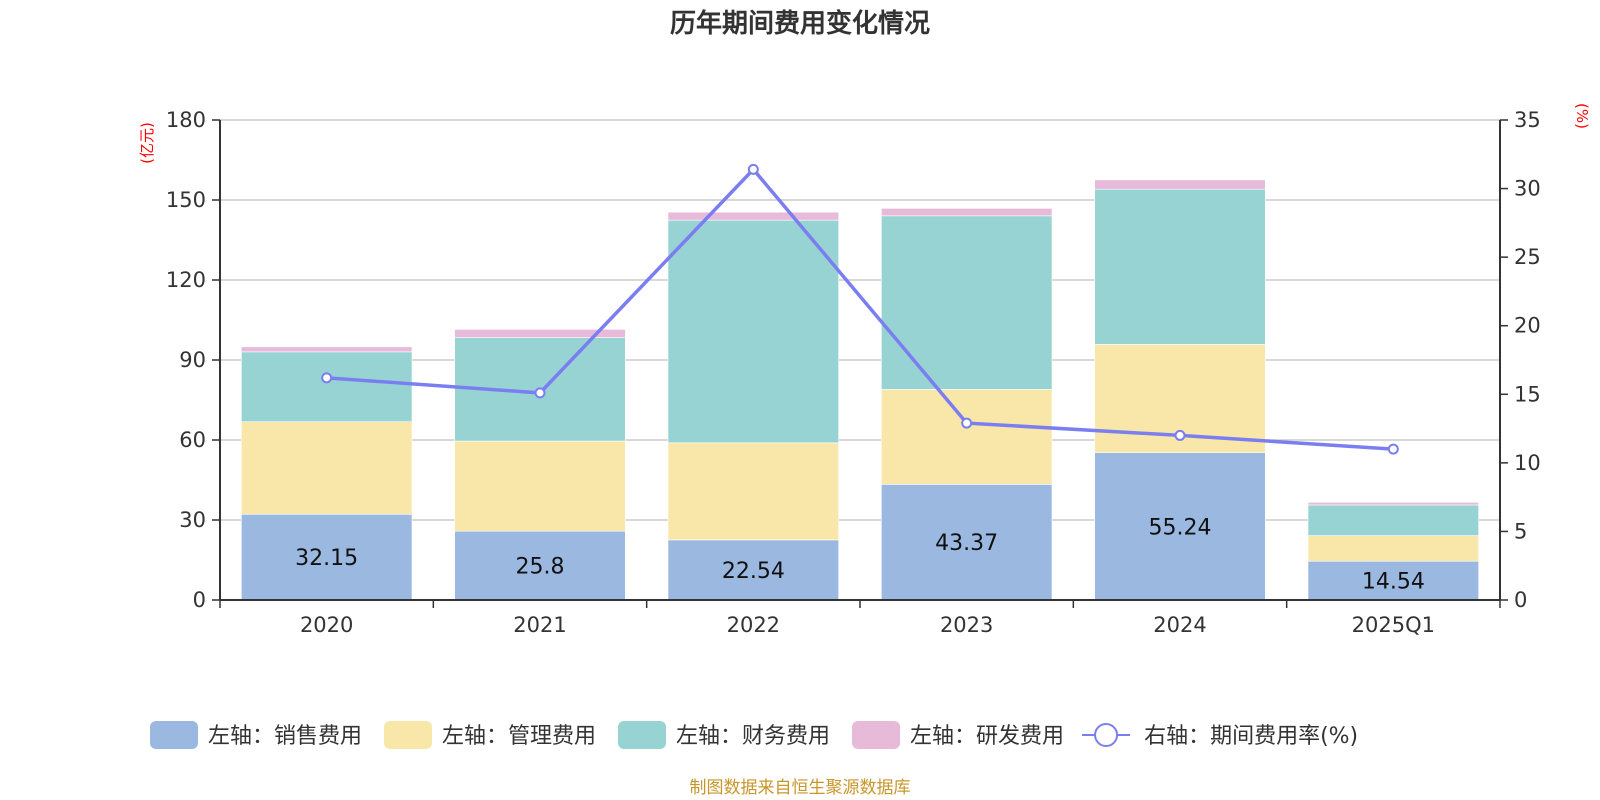 This screenshot has height=800, width=1600. I want to click on x-axis-tick-label: 2023, so click(966, 625).